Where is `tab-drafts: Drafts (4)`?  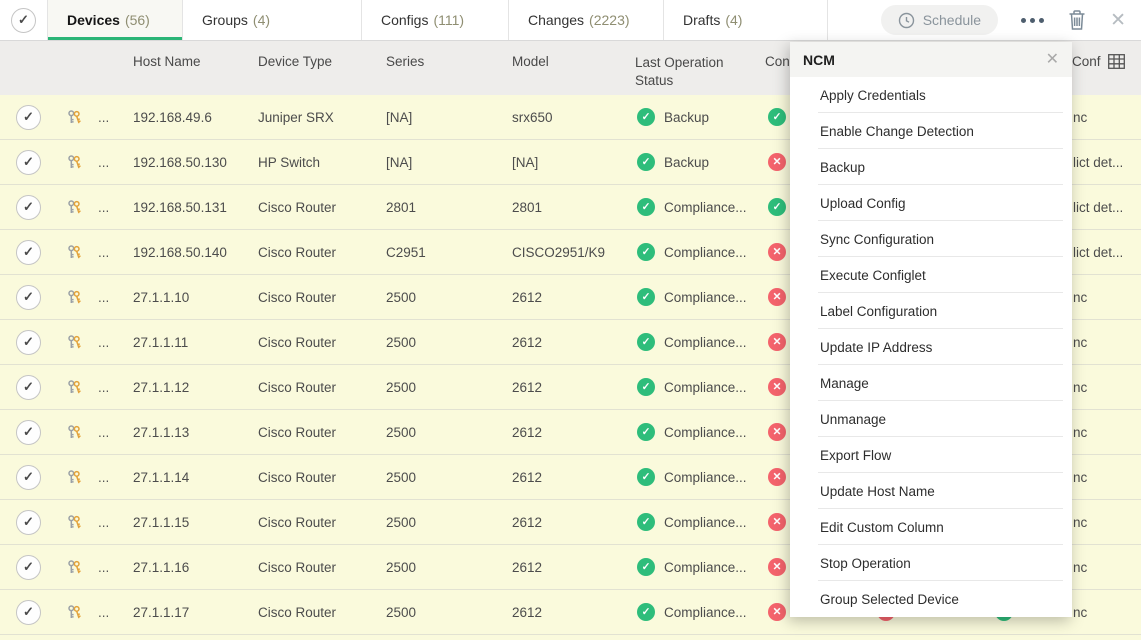 tab-drafts: Drafts (4) is located at coordinates (746, 20).